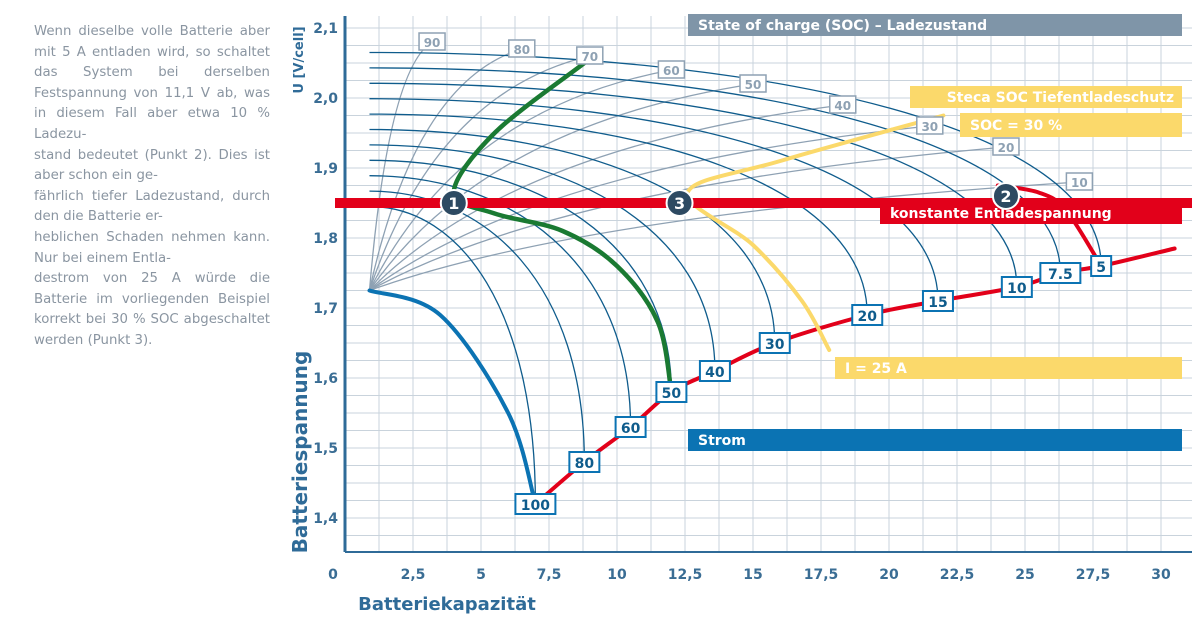  I want to click on x-tick-label: 12,5, so click(685, 575).